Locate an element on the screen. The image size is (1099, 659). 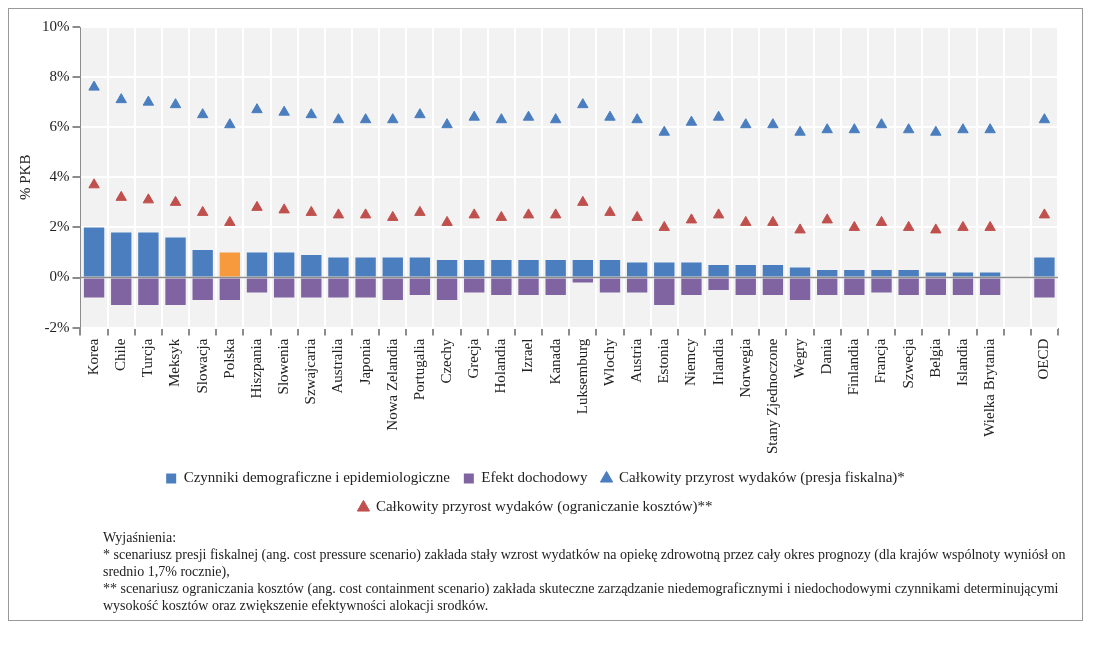
legend-label: Całkowity przyrost wydaków (presja fiskalna)* is located at coordinates (762, 478).